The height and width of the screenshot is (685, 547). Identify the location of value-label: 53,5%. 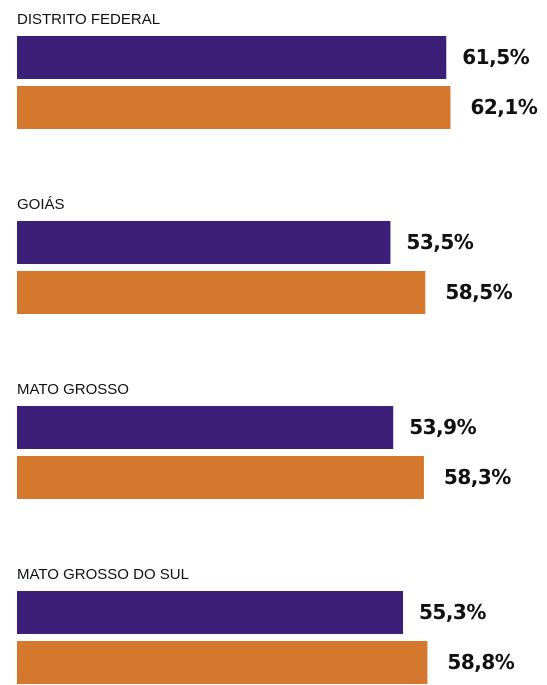
(439, 242).